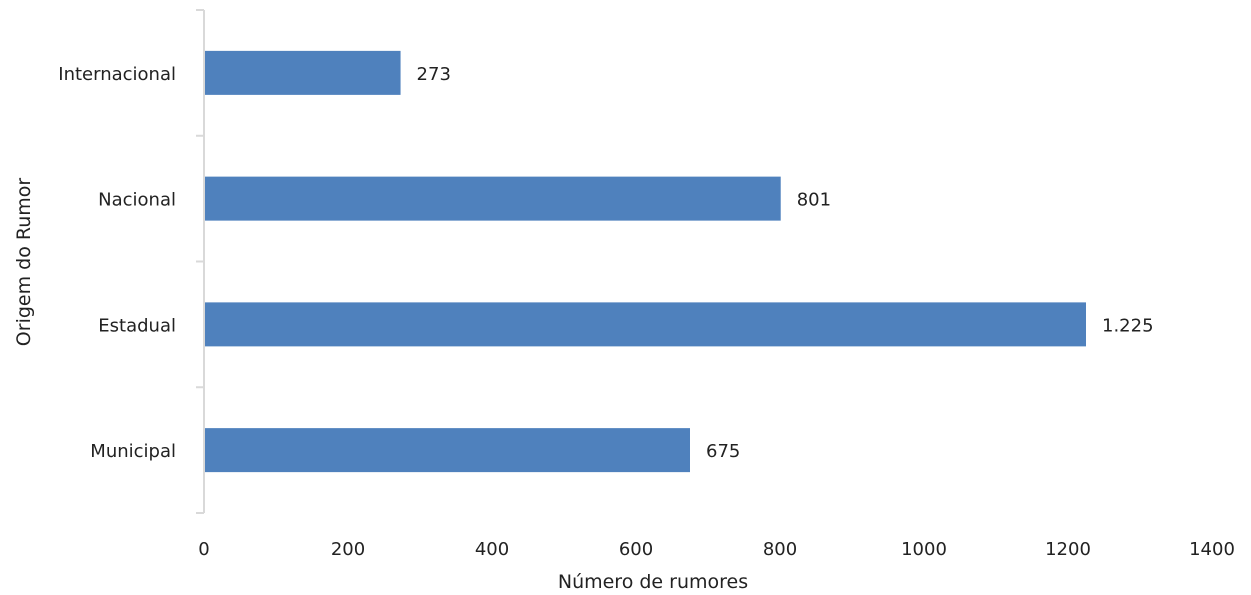 The height and width of the screenshot is (595, 1251). What do you see at coordinates (200, 261) in the screenshot?
I see `y-axis` at bounding box center [200, 261].